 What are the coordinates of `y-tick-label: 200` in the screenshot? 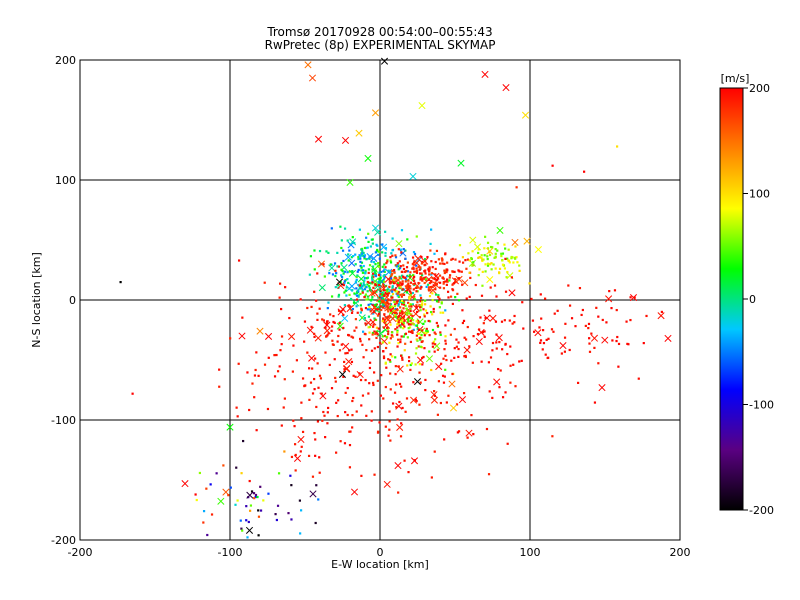 It's located at (65, 60).